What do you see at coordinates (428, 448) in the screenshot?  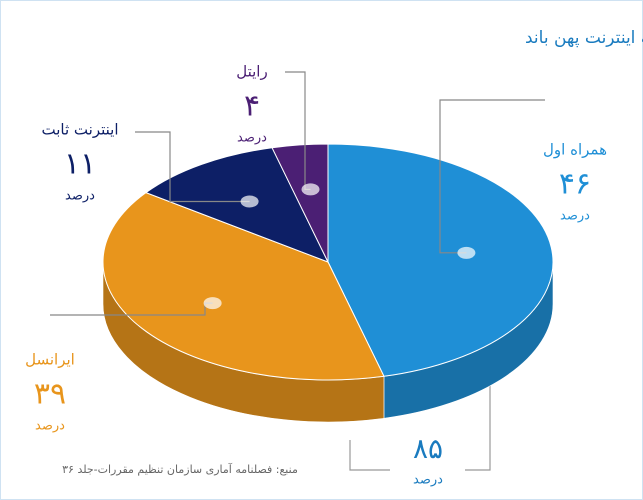 I see `annotation-value: ۸۵` at bounding box center [428, 448].